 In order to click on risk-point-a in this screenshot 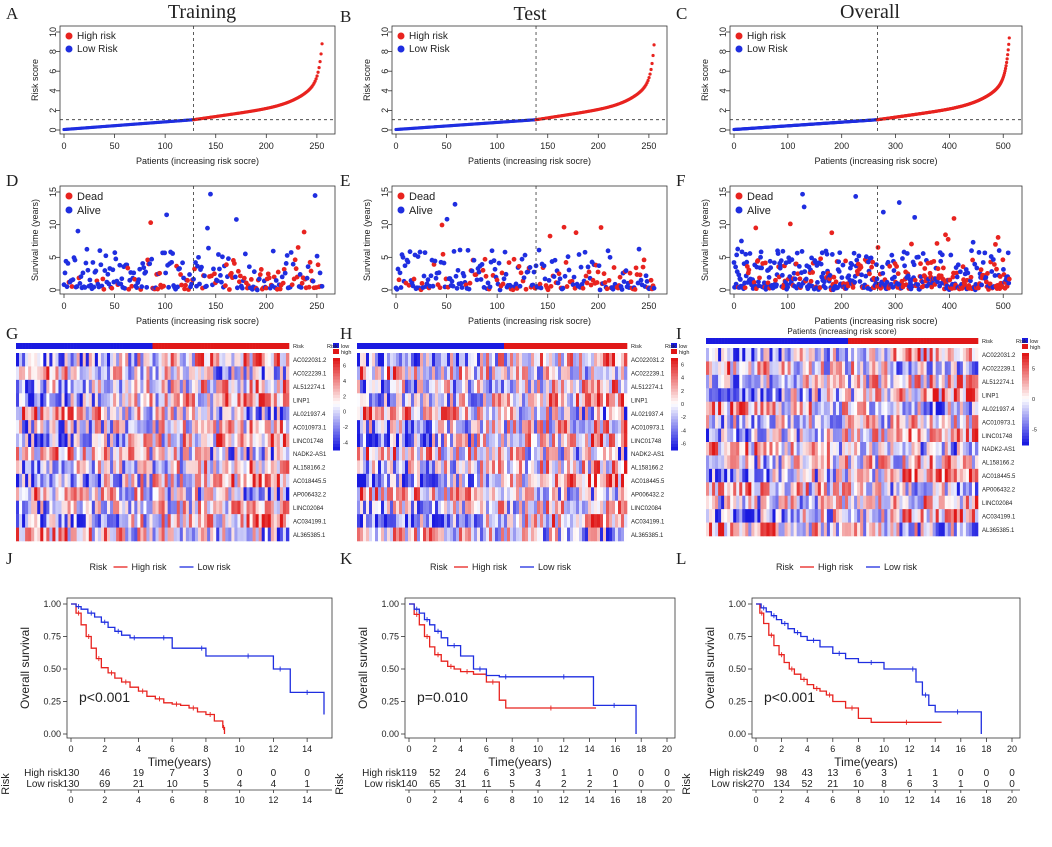, I will do `click(316, 75)`.